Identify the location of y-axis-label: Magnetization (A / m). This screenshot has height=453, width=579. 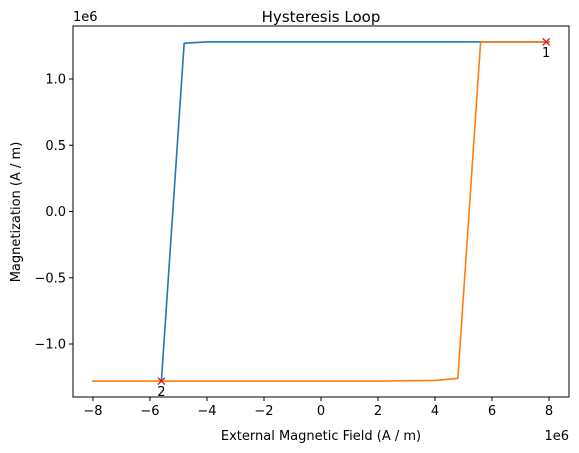
(16, 212).